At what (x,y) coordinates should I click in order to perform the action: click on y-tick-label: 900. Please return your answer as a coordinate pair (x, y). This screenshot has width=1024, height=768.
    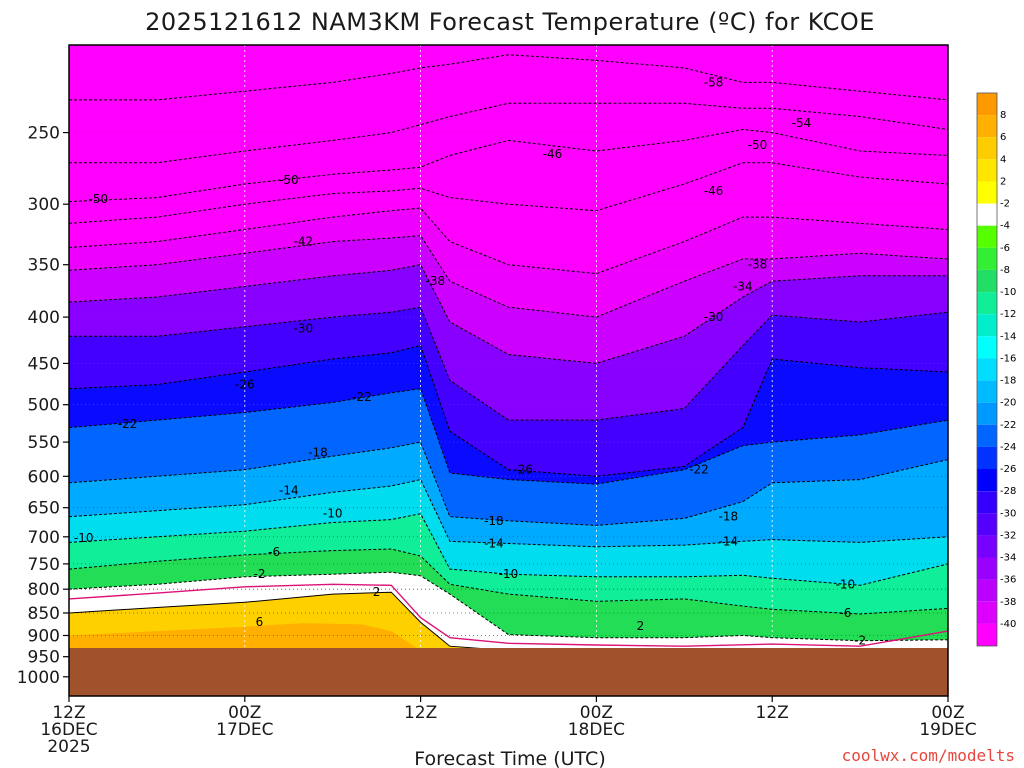
    Looking at the image, I should click on (44, 637).